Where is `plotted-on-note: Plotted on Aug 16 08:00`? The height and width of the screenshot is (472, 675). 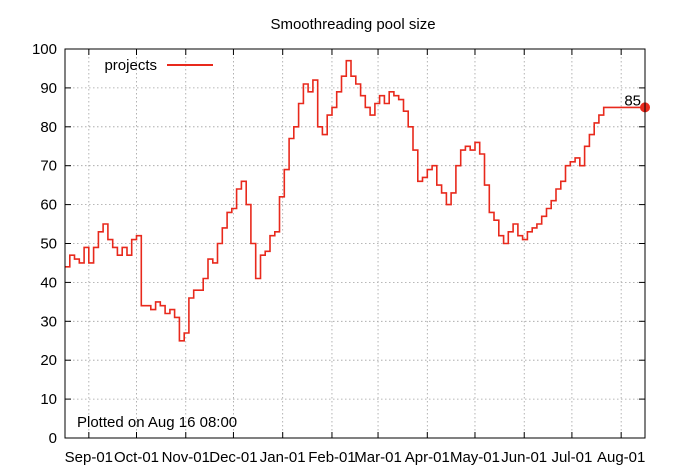 plotted-on-note: Plotted on Aug 16 08:00 is located at coordinates (157, 422).